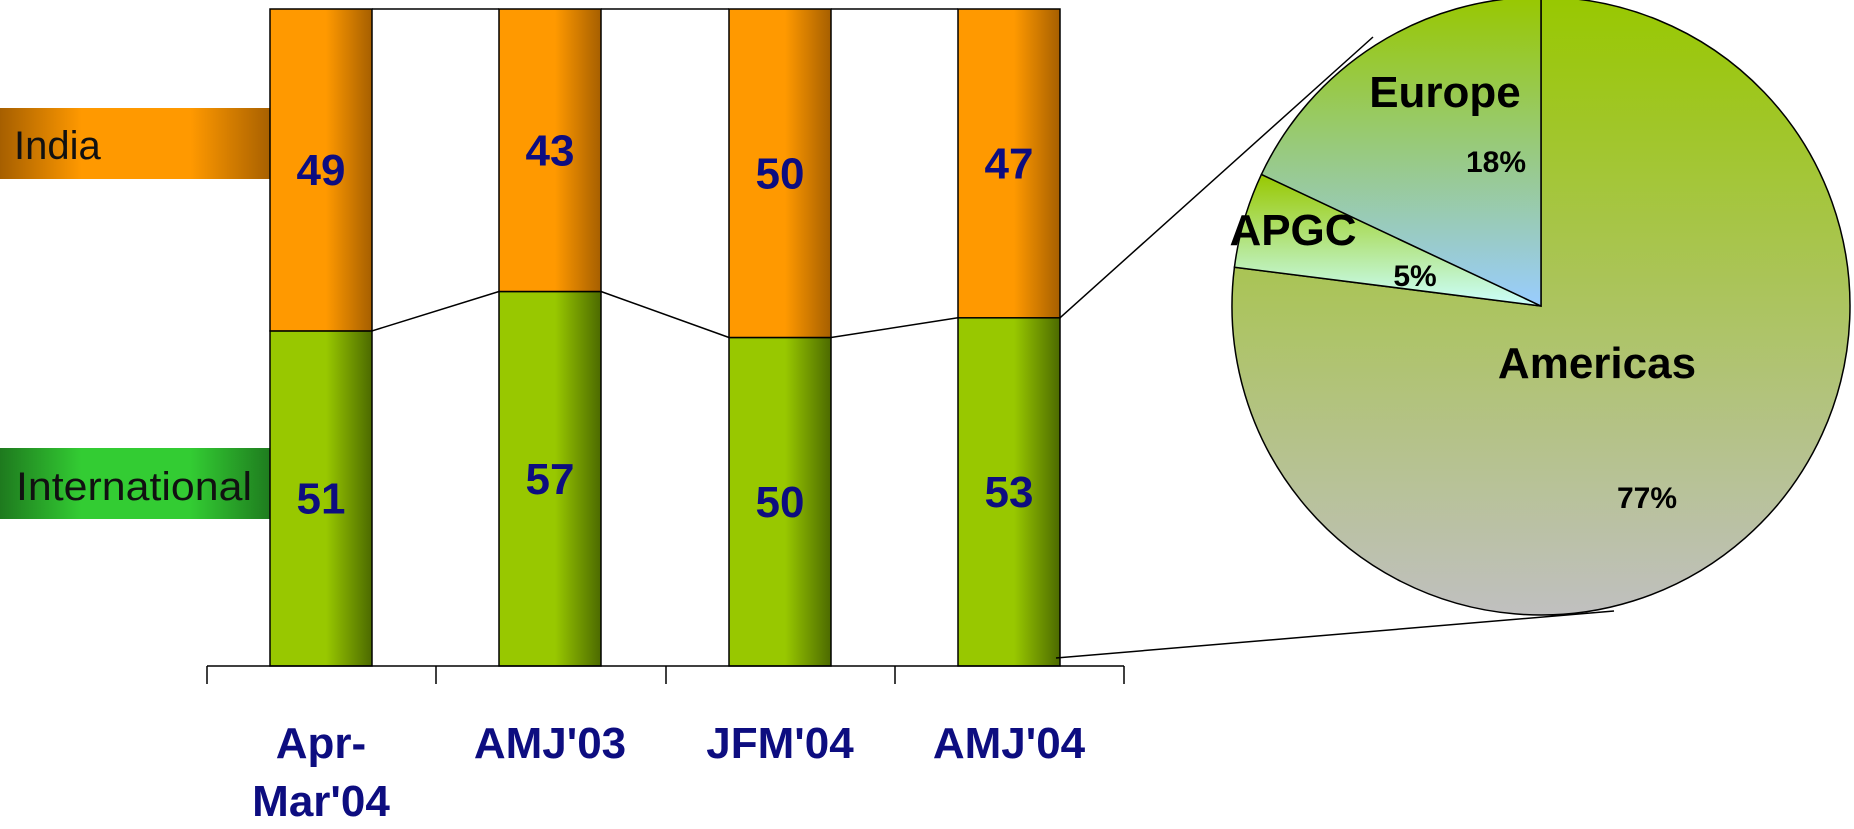 This screenshot has height=829, width=1854. I want to click on x-axis: Apr-Mar'04 AMJ'03 JFM'04 AMJ'04, so click(665, 745).